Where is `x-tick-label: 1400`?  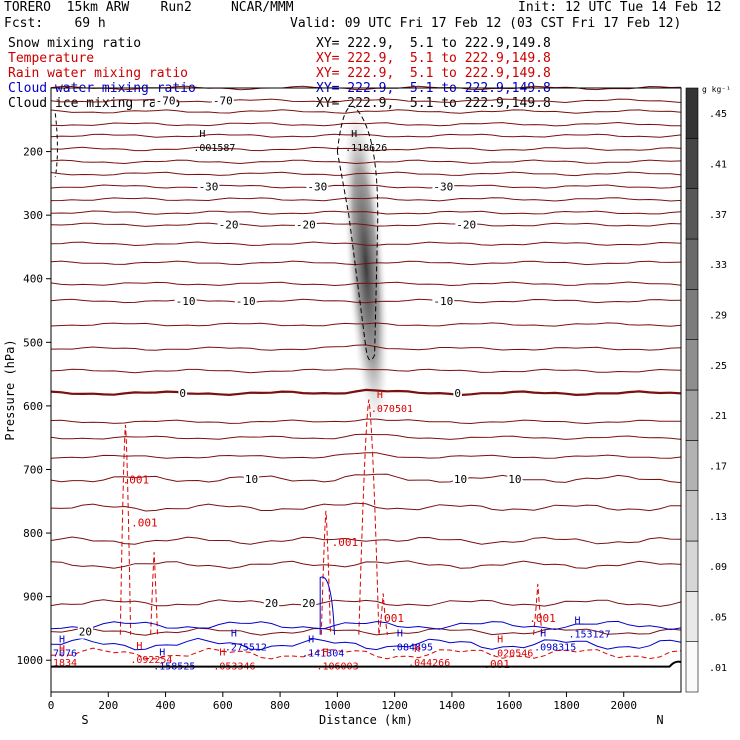
x-tick-label: 1400 is located at coordinates (452, 705).